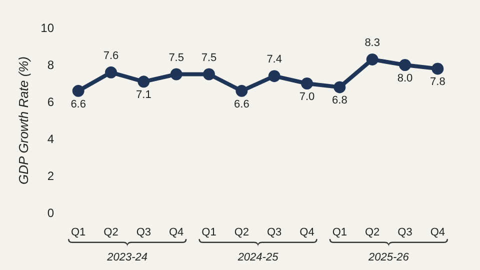 This screenshot has width=480, height=270. What do you see at coordinates (111, 56) in the screenshot?
I see `data-label: 7.6` at bounding box center [111, 56].